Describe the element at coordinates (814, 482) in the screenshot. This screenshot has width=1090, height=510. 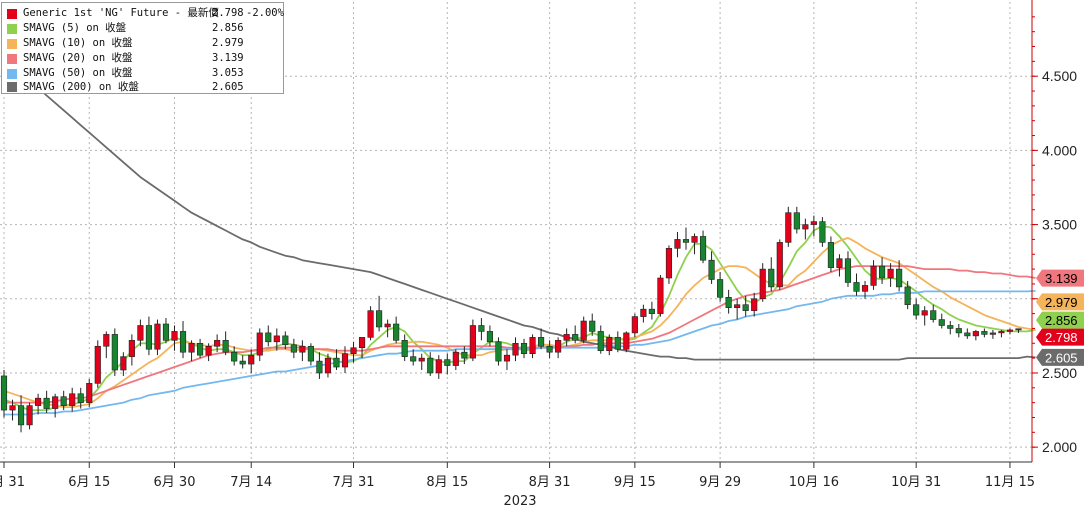
I see `x-tick-label: 10月 16` at that location.